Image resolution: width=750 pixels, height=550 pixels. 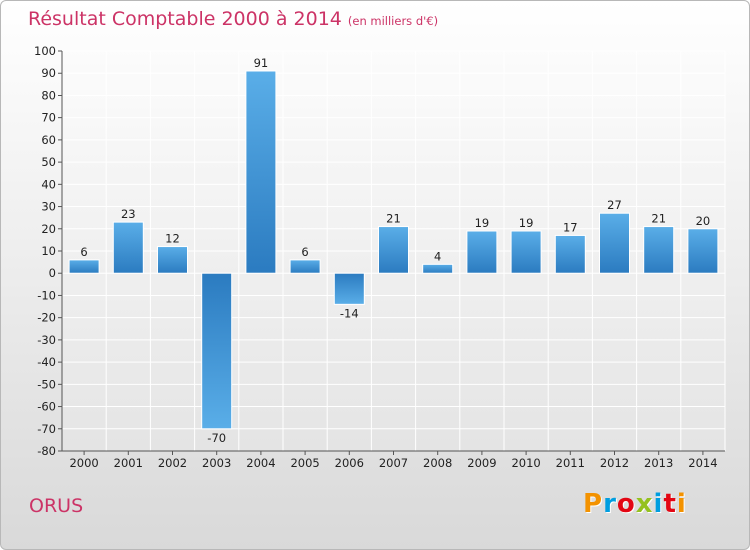 I want to click on y-tick-label: 0, so click(x=52, y=273).